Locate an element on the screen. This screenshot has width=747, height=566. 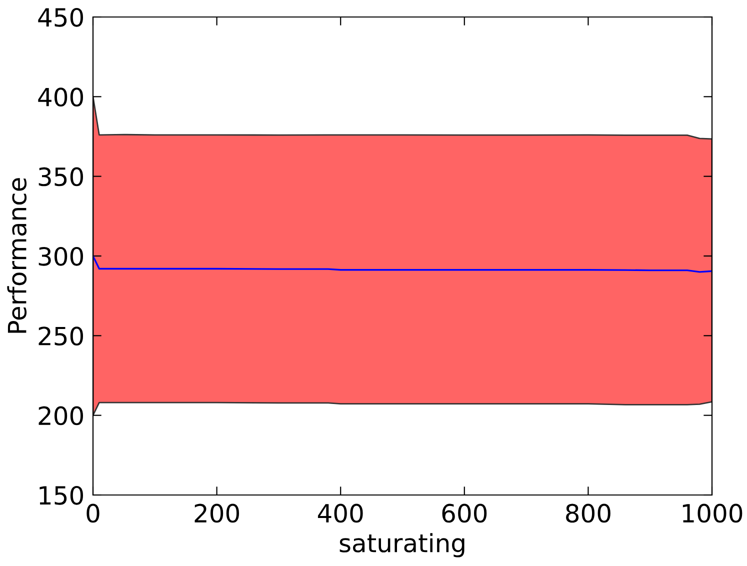
x-tick-label: 600 is located at coordinates (464, 513).